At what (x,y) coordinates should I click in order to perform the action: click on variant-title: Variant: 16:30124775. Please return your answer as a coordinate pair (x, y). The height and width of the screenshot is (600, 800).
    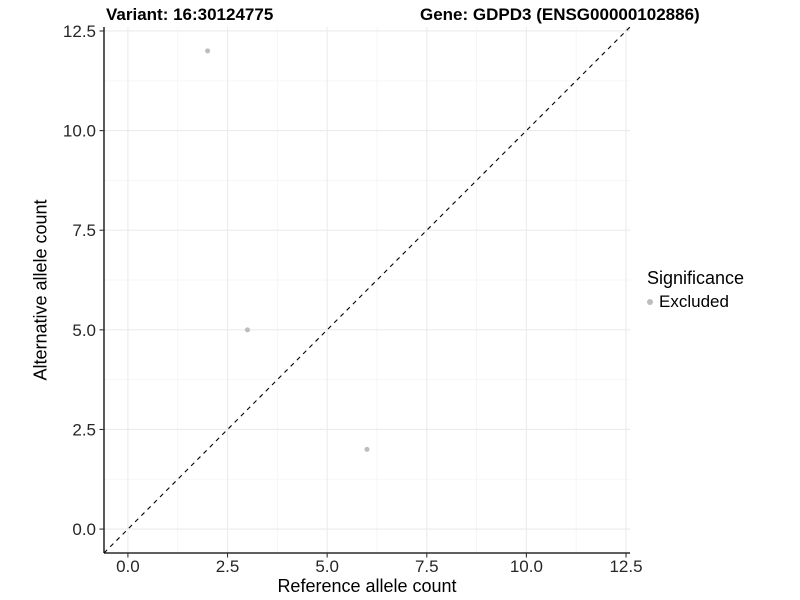
    Looking at the image, I should click on (190, 14).